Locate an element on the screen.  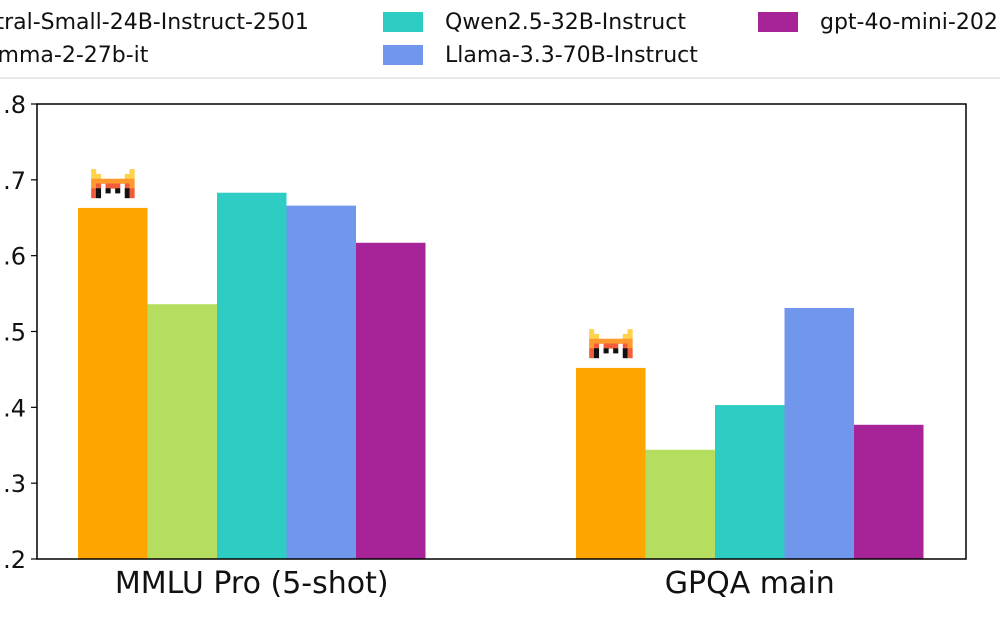
y-tick-label: .5 is located at coordinates (14, 333).